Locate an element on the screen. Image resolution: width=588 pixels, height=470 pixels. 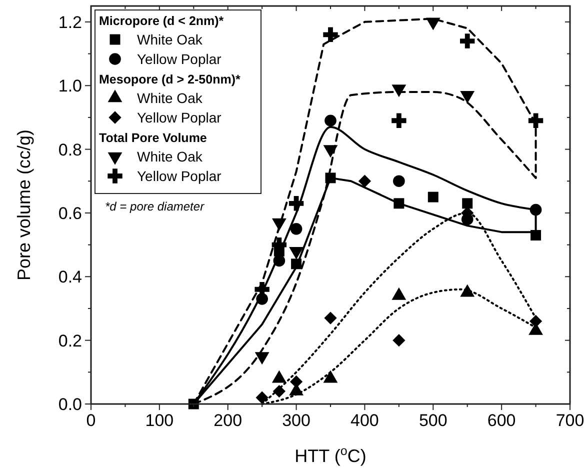
y-tick-label: 0.8 is located at coordinates (70, 150).